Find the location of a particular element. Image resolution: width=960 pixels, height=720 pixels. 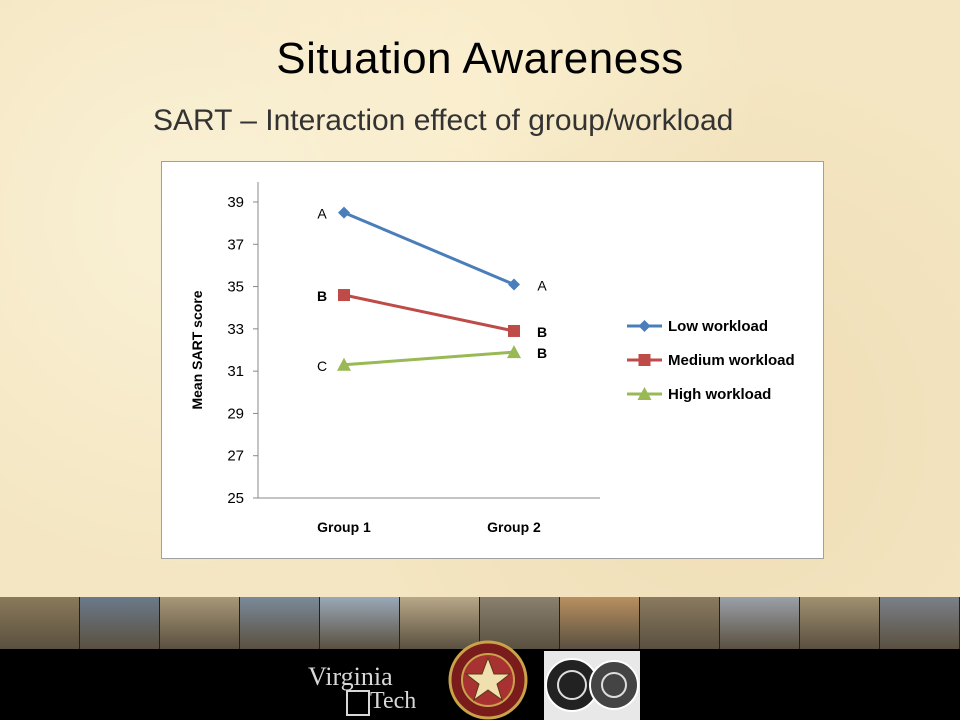

y-tick-label: 37 is located at coordinates (235, 244).